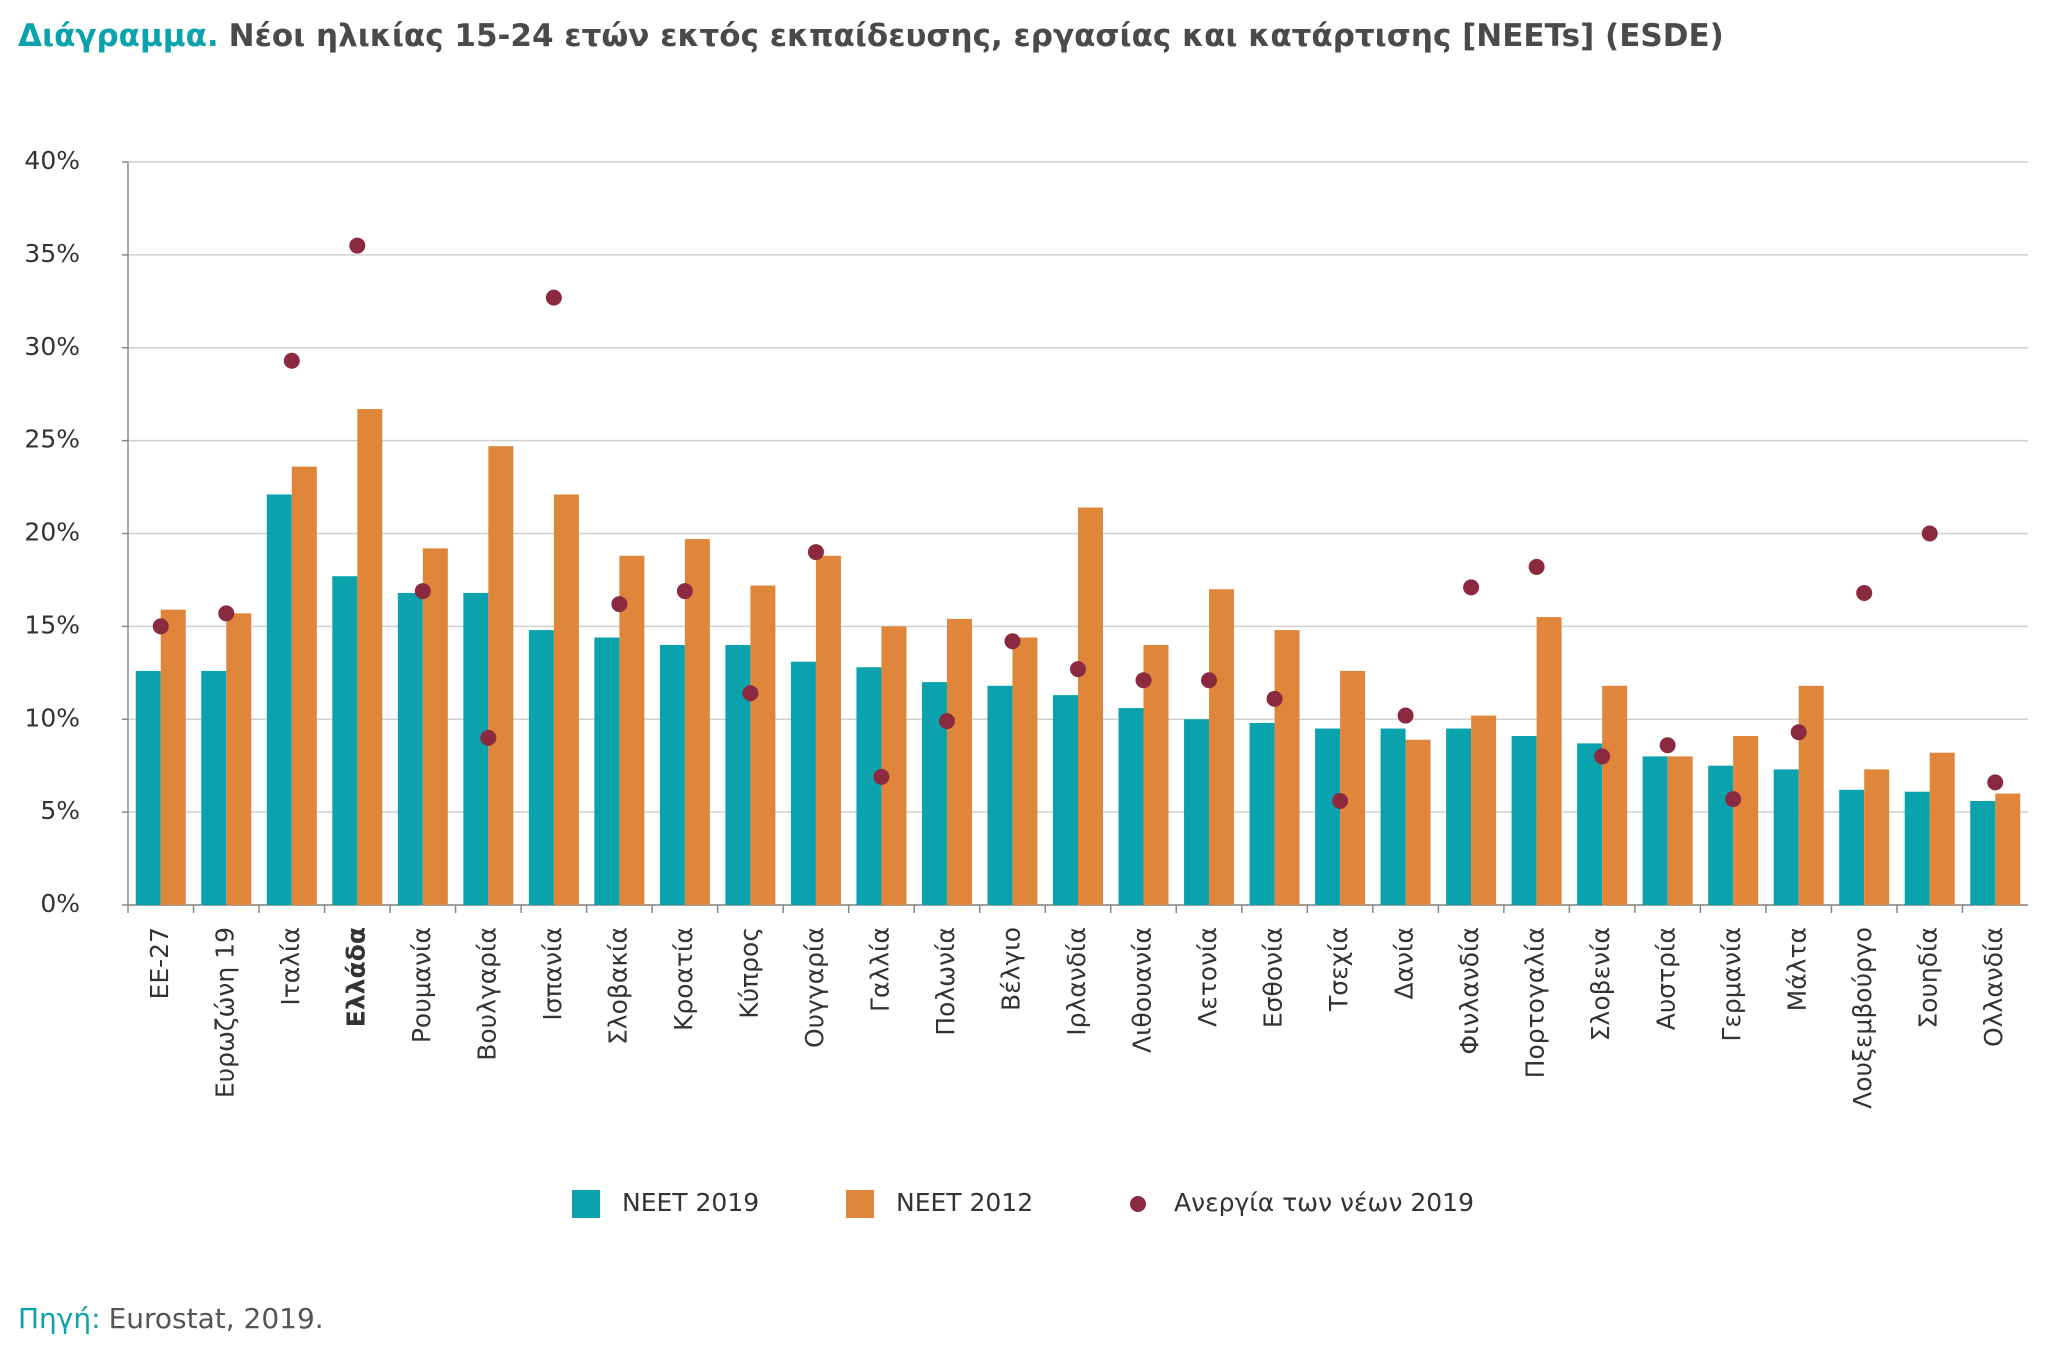 This screenshot has width=2048, height=1354. What do you see at coordinates (748, 973) in the screenshot?
I see `x-tick-label: Κύπρος` at bounding box center [748, 973].